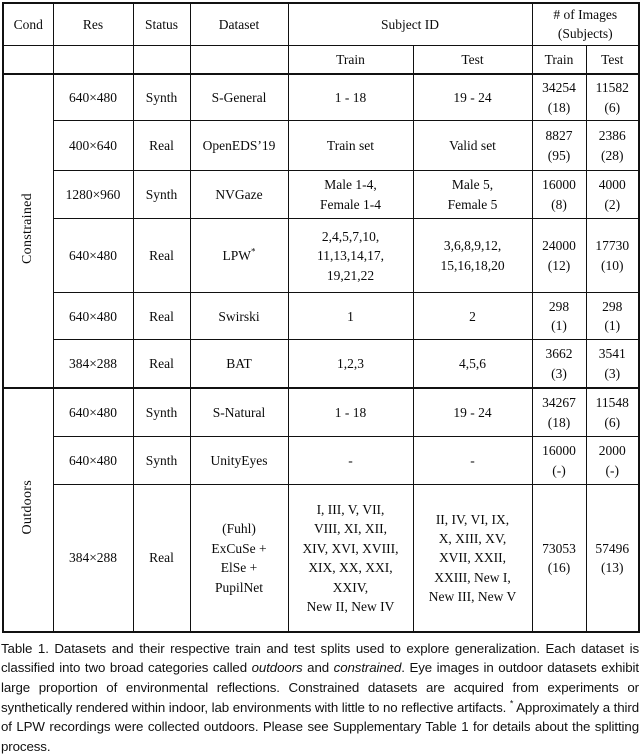  What do you see at coordinates (239, 24) in the screenshot?
I see `header-dataset: Dataset` at bounding box center [239, 24].